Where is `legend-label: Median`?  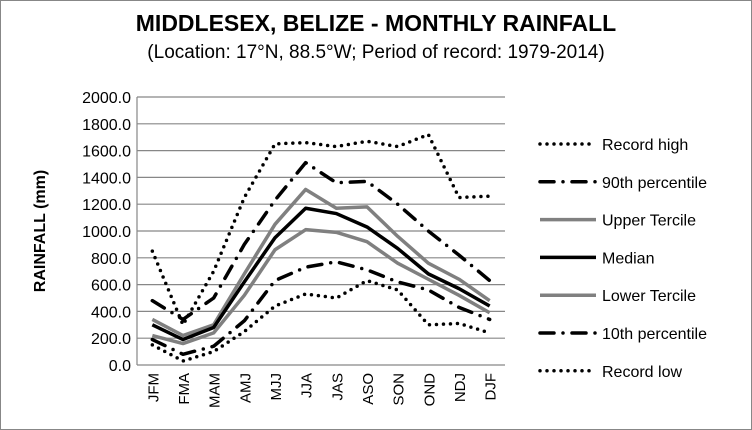 legend-label: Median is located at coordinates (628, 258).